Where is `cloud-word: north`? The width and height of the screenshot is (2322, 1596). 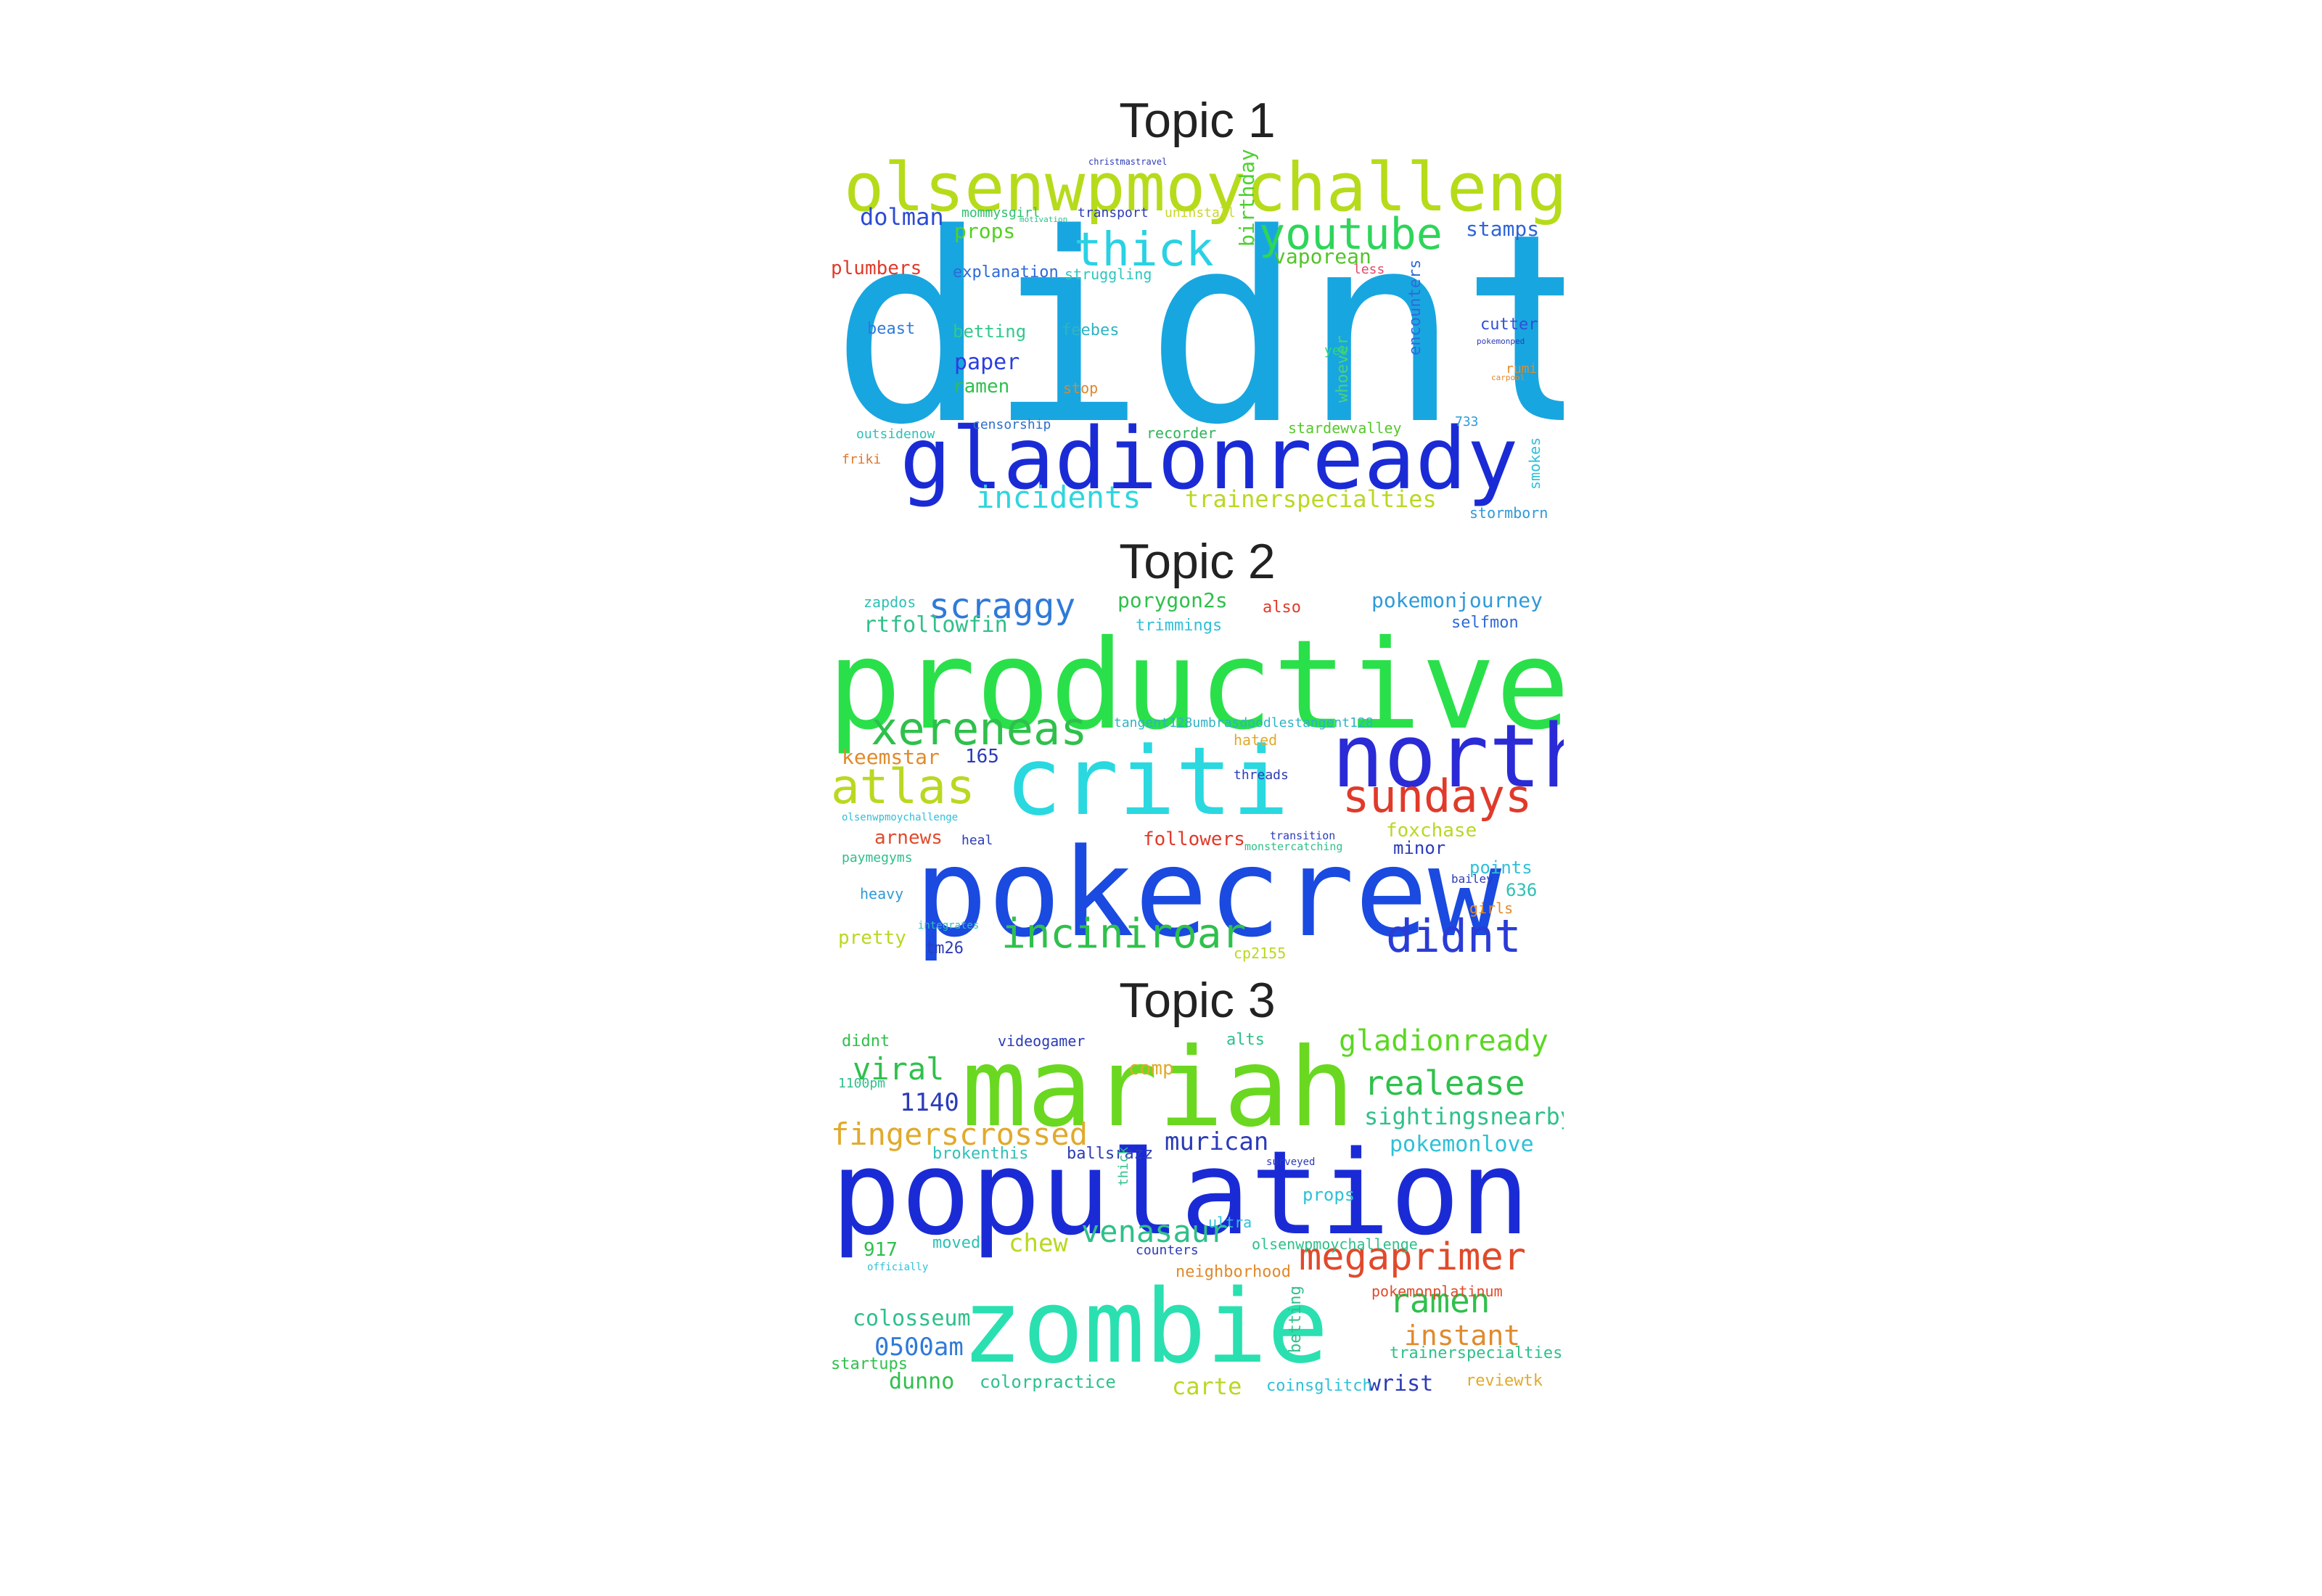 cloud-word: north is located at coordinates (1448, 757).